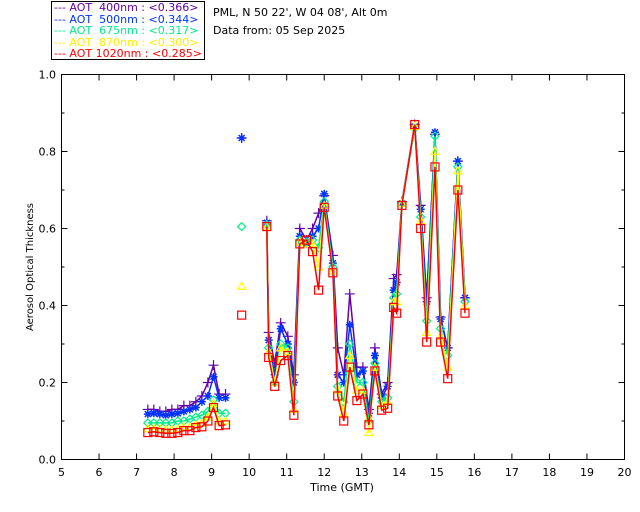  Describe the element at coordinates (249, 472) in the screenshot. I see `x-tick-label: 10` at that location.